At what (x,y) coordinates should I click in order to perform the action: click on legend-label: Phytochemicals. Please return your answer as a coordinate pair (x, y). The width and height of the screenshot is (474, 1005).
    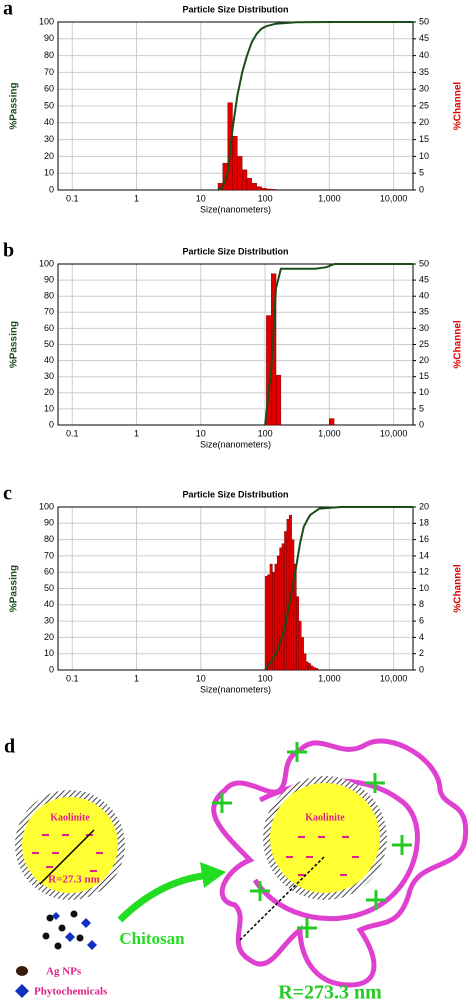
    Looking at the image, I should click on (71, 992).